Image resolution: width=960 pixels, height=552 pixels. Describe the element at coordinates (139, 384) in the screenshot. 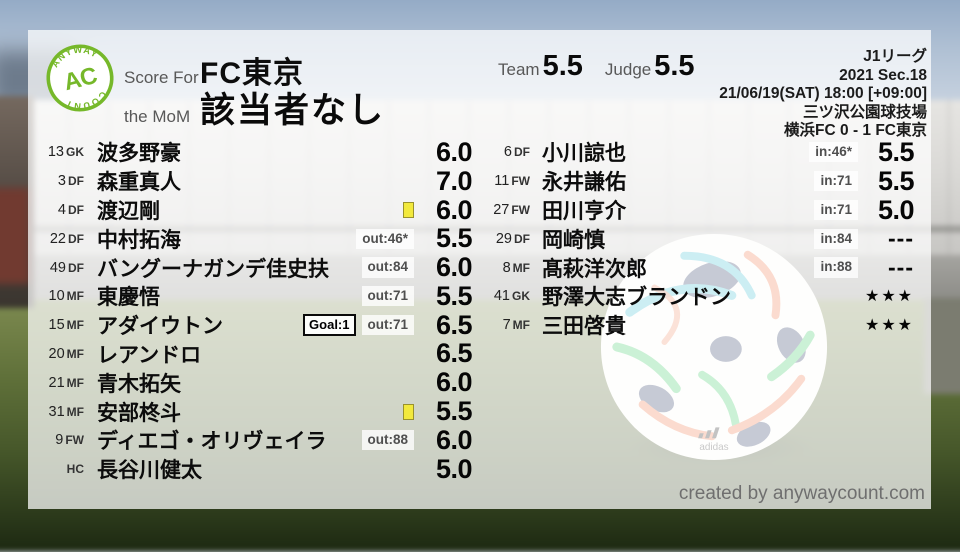

I see `player-name: 青木拓矢` at that location.